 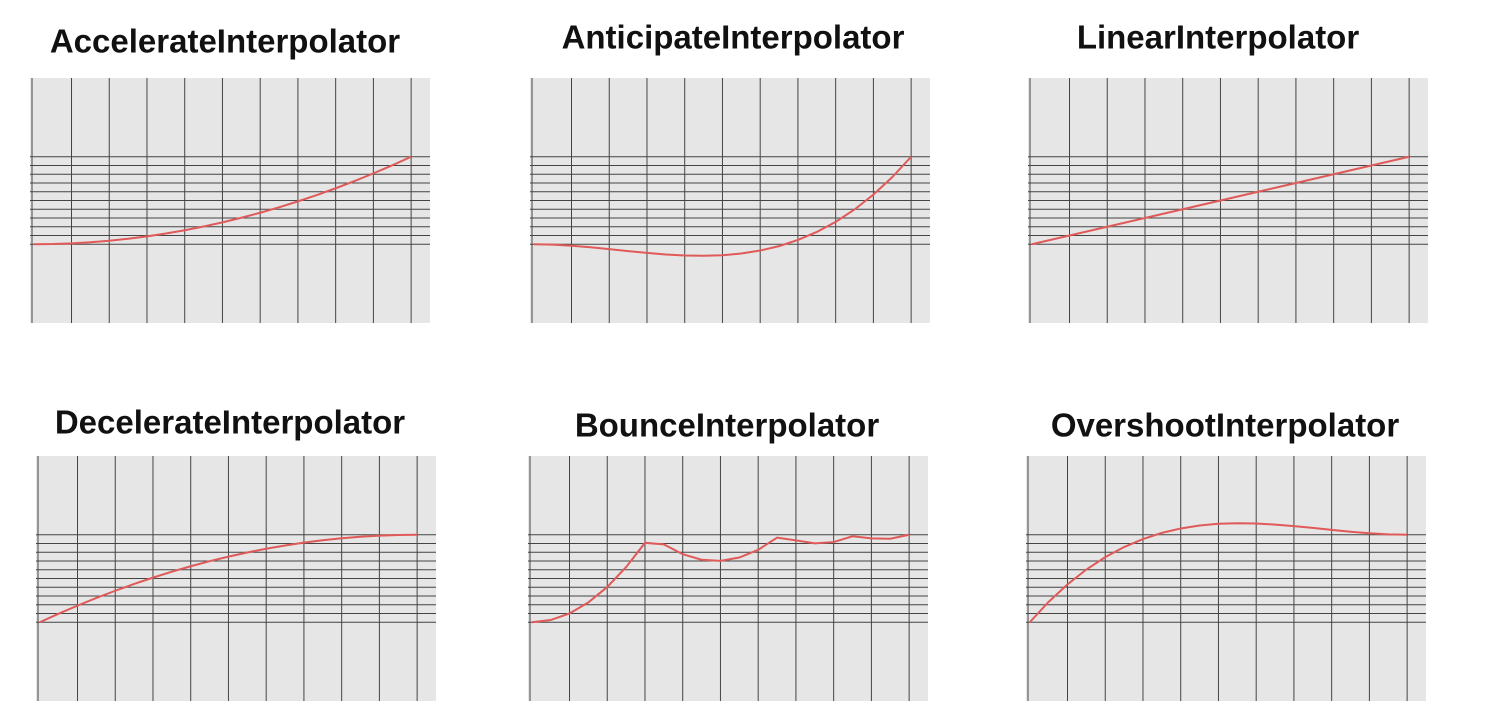 What do you see at coordinates (225, 41) in the screenshot?
I see `chart-title: AccelerateInterpolator` at bounding box center [225, 41].